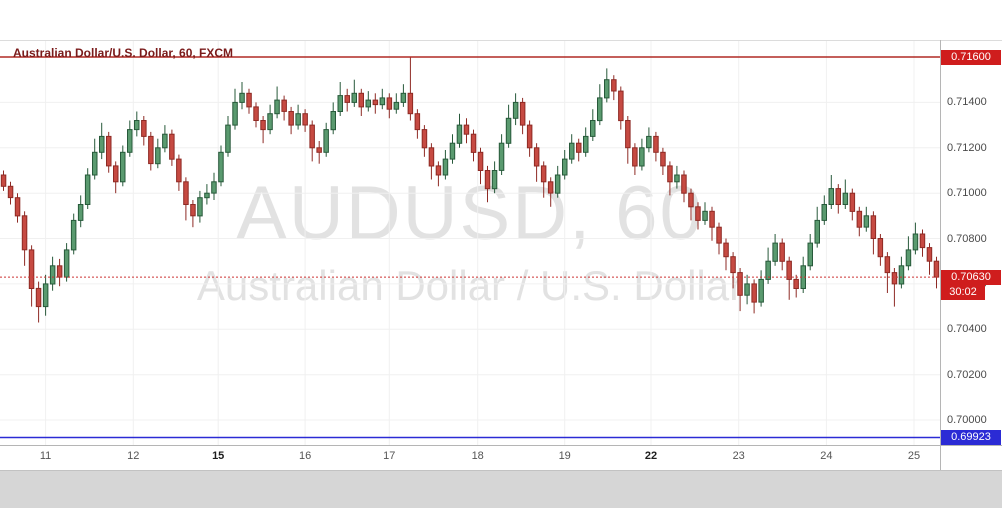 The height and width of the screenshot is (508, 1002). I want to click on time-tick-label: 23, so click(738, 456).